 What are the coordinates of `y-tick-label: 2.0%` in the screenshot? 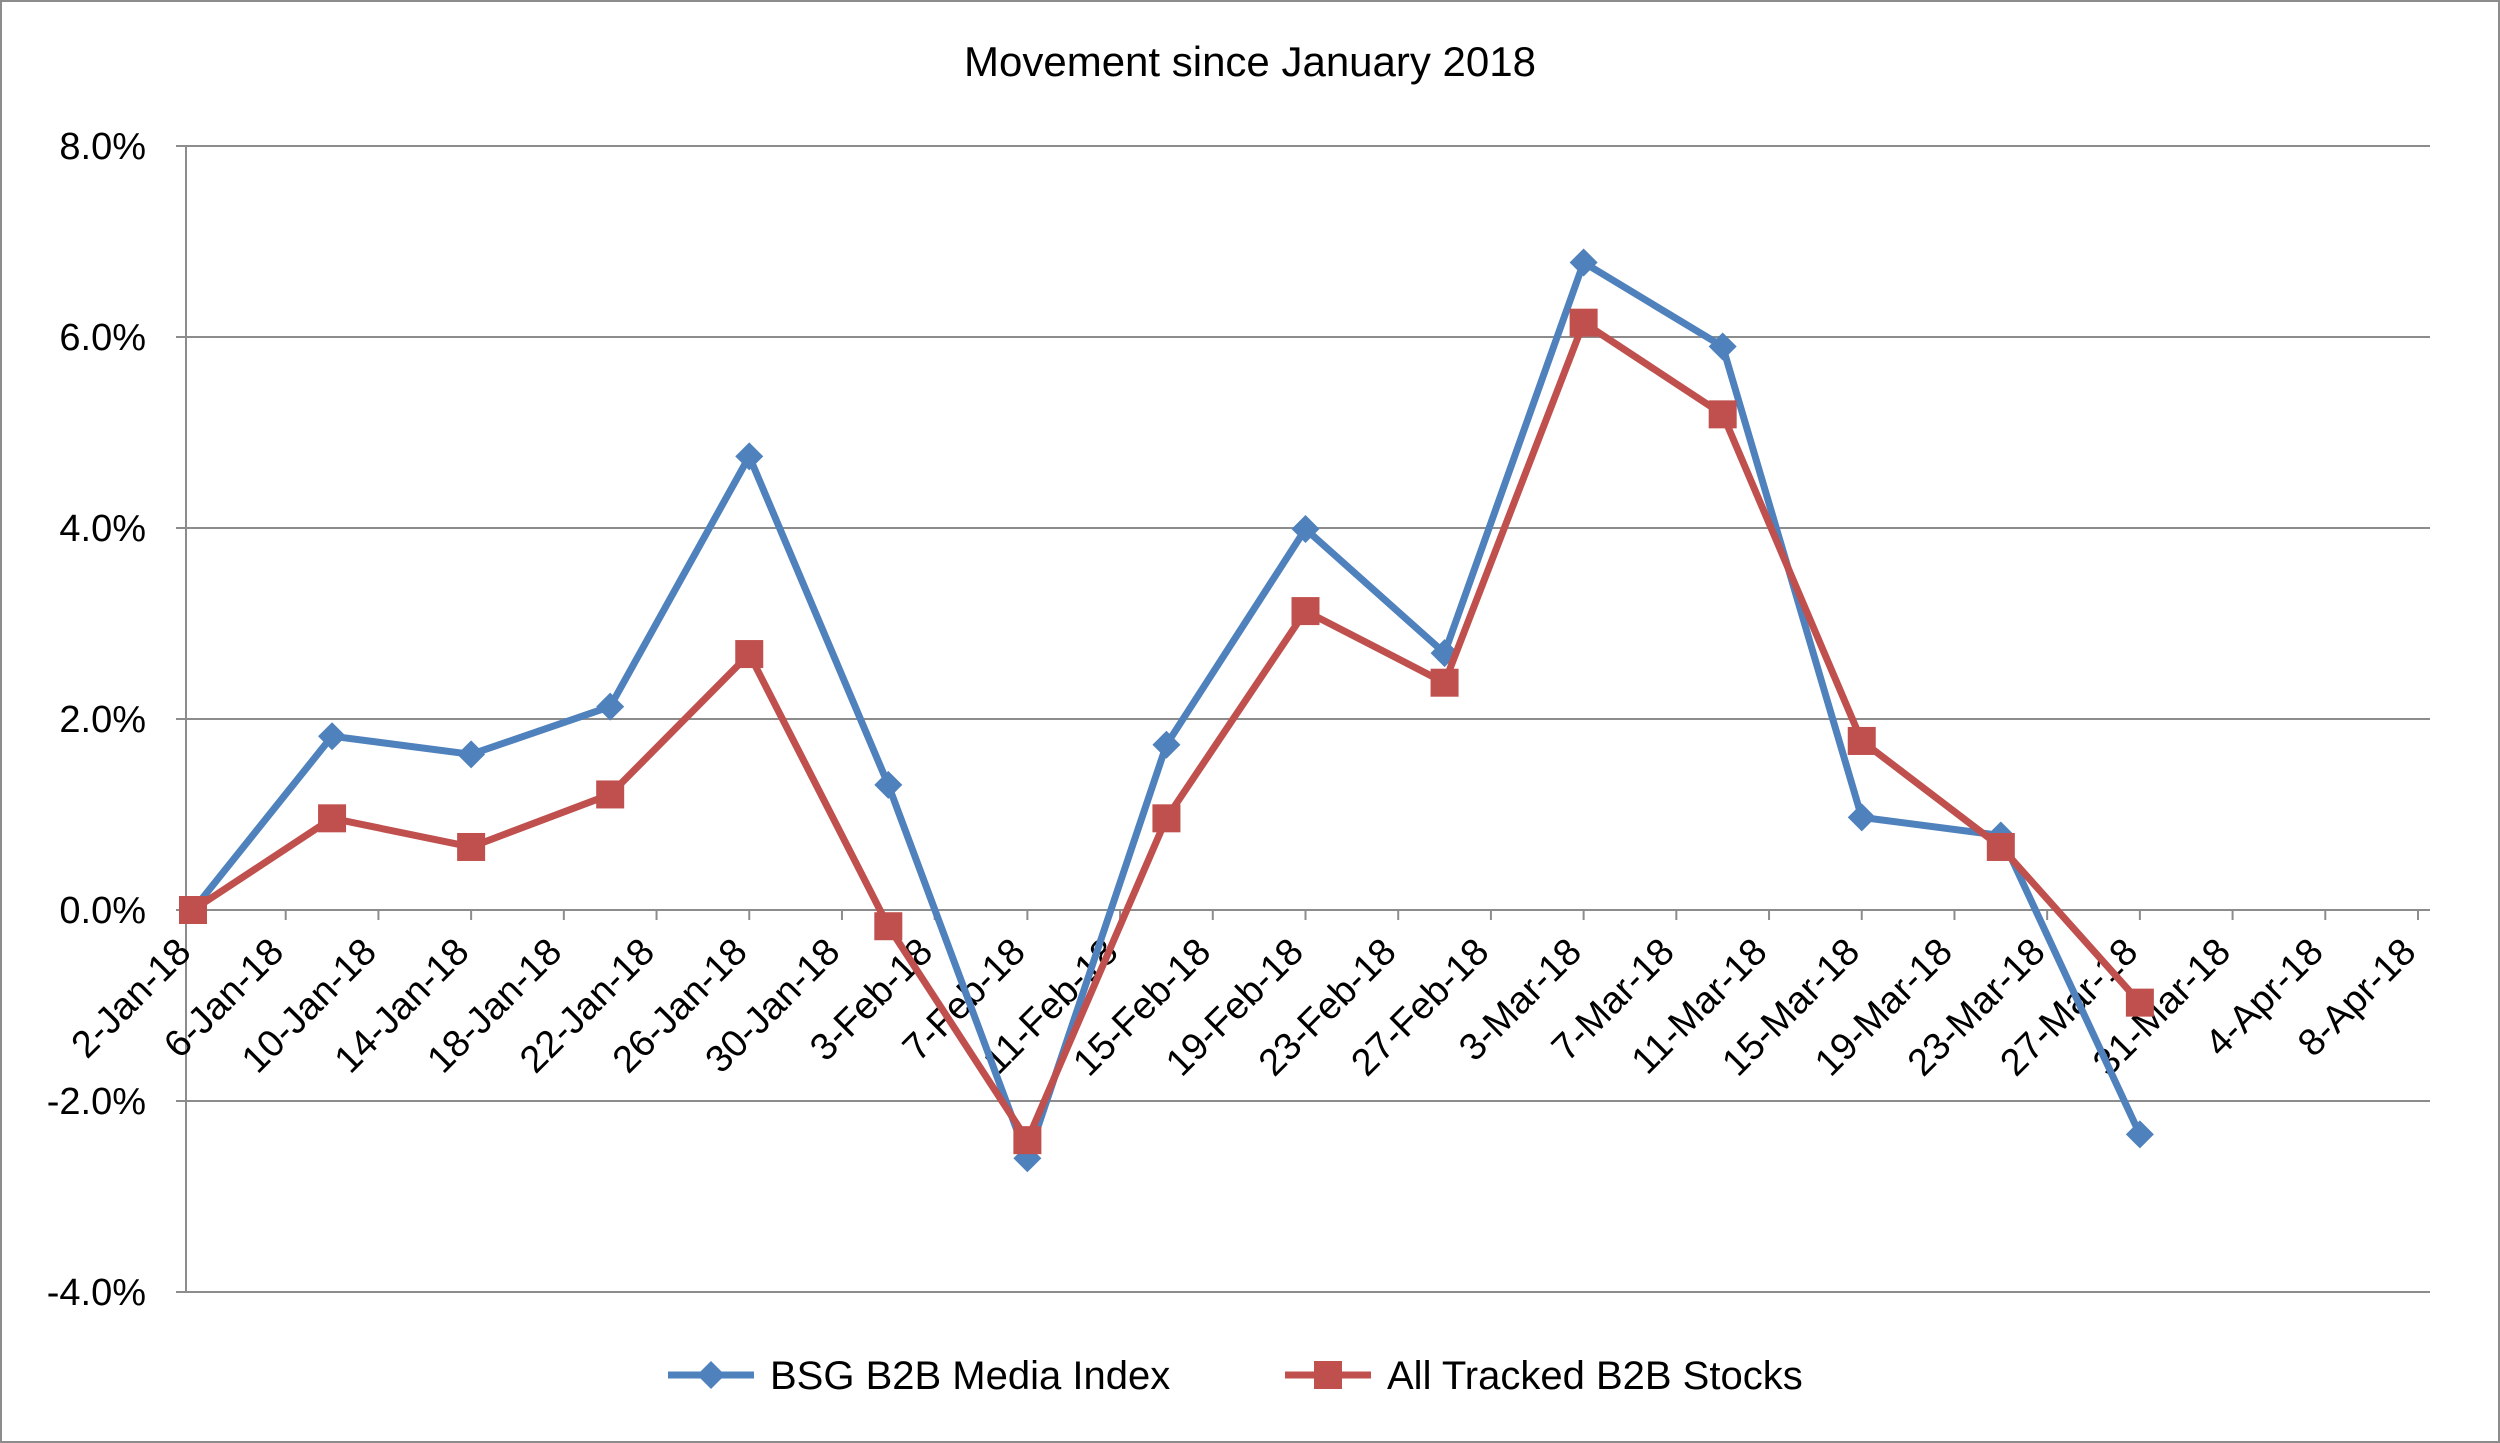 It's located at (102, 720).